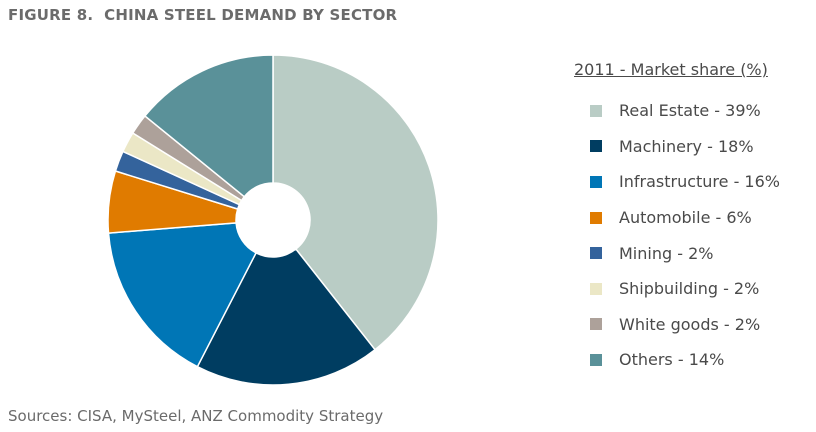 The height and width of the screenshot is (432, 816). Describe the element at coordinates (355, 202) in the screenshot. I see `pie-slice-real-estate` at that location.